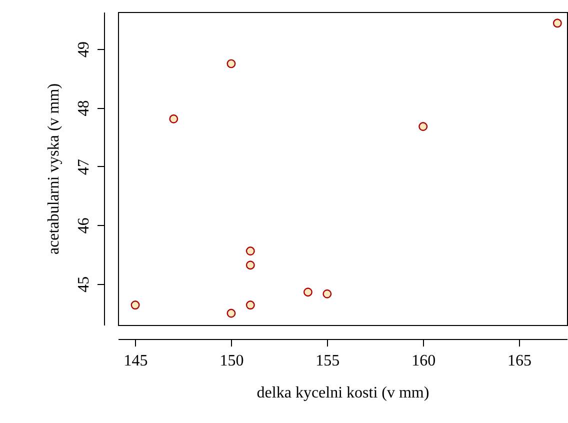 This screenshot has height=423, width=568. I want to click on y-tick-label: 49, so click(84, 49).